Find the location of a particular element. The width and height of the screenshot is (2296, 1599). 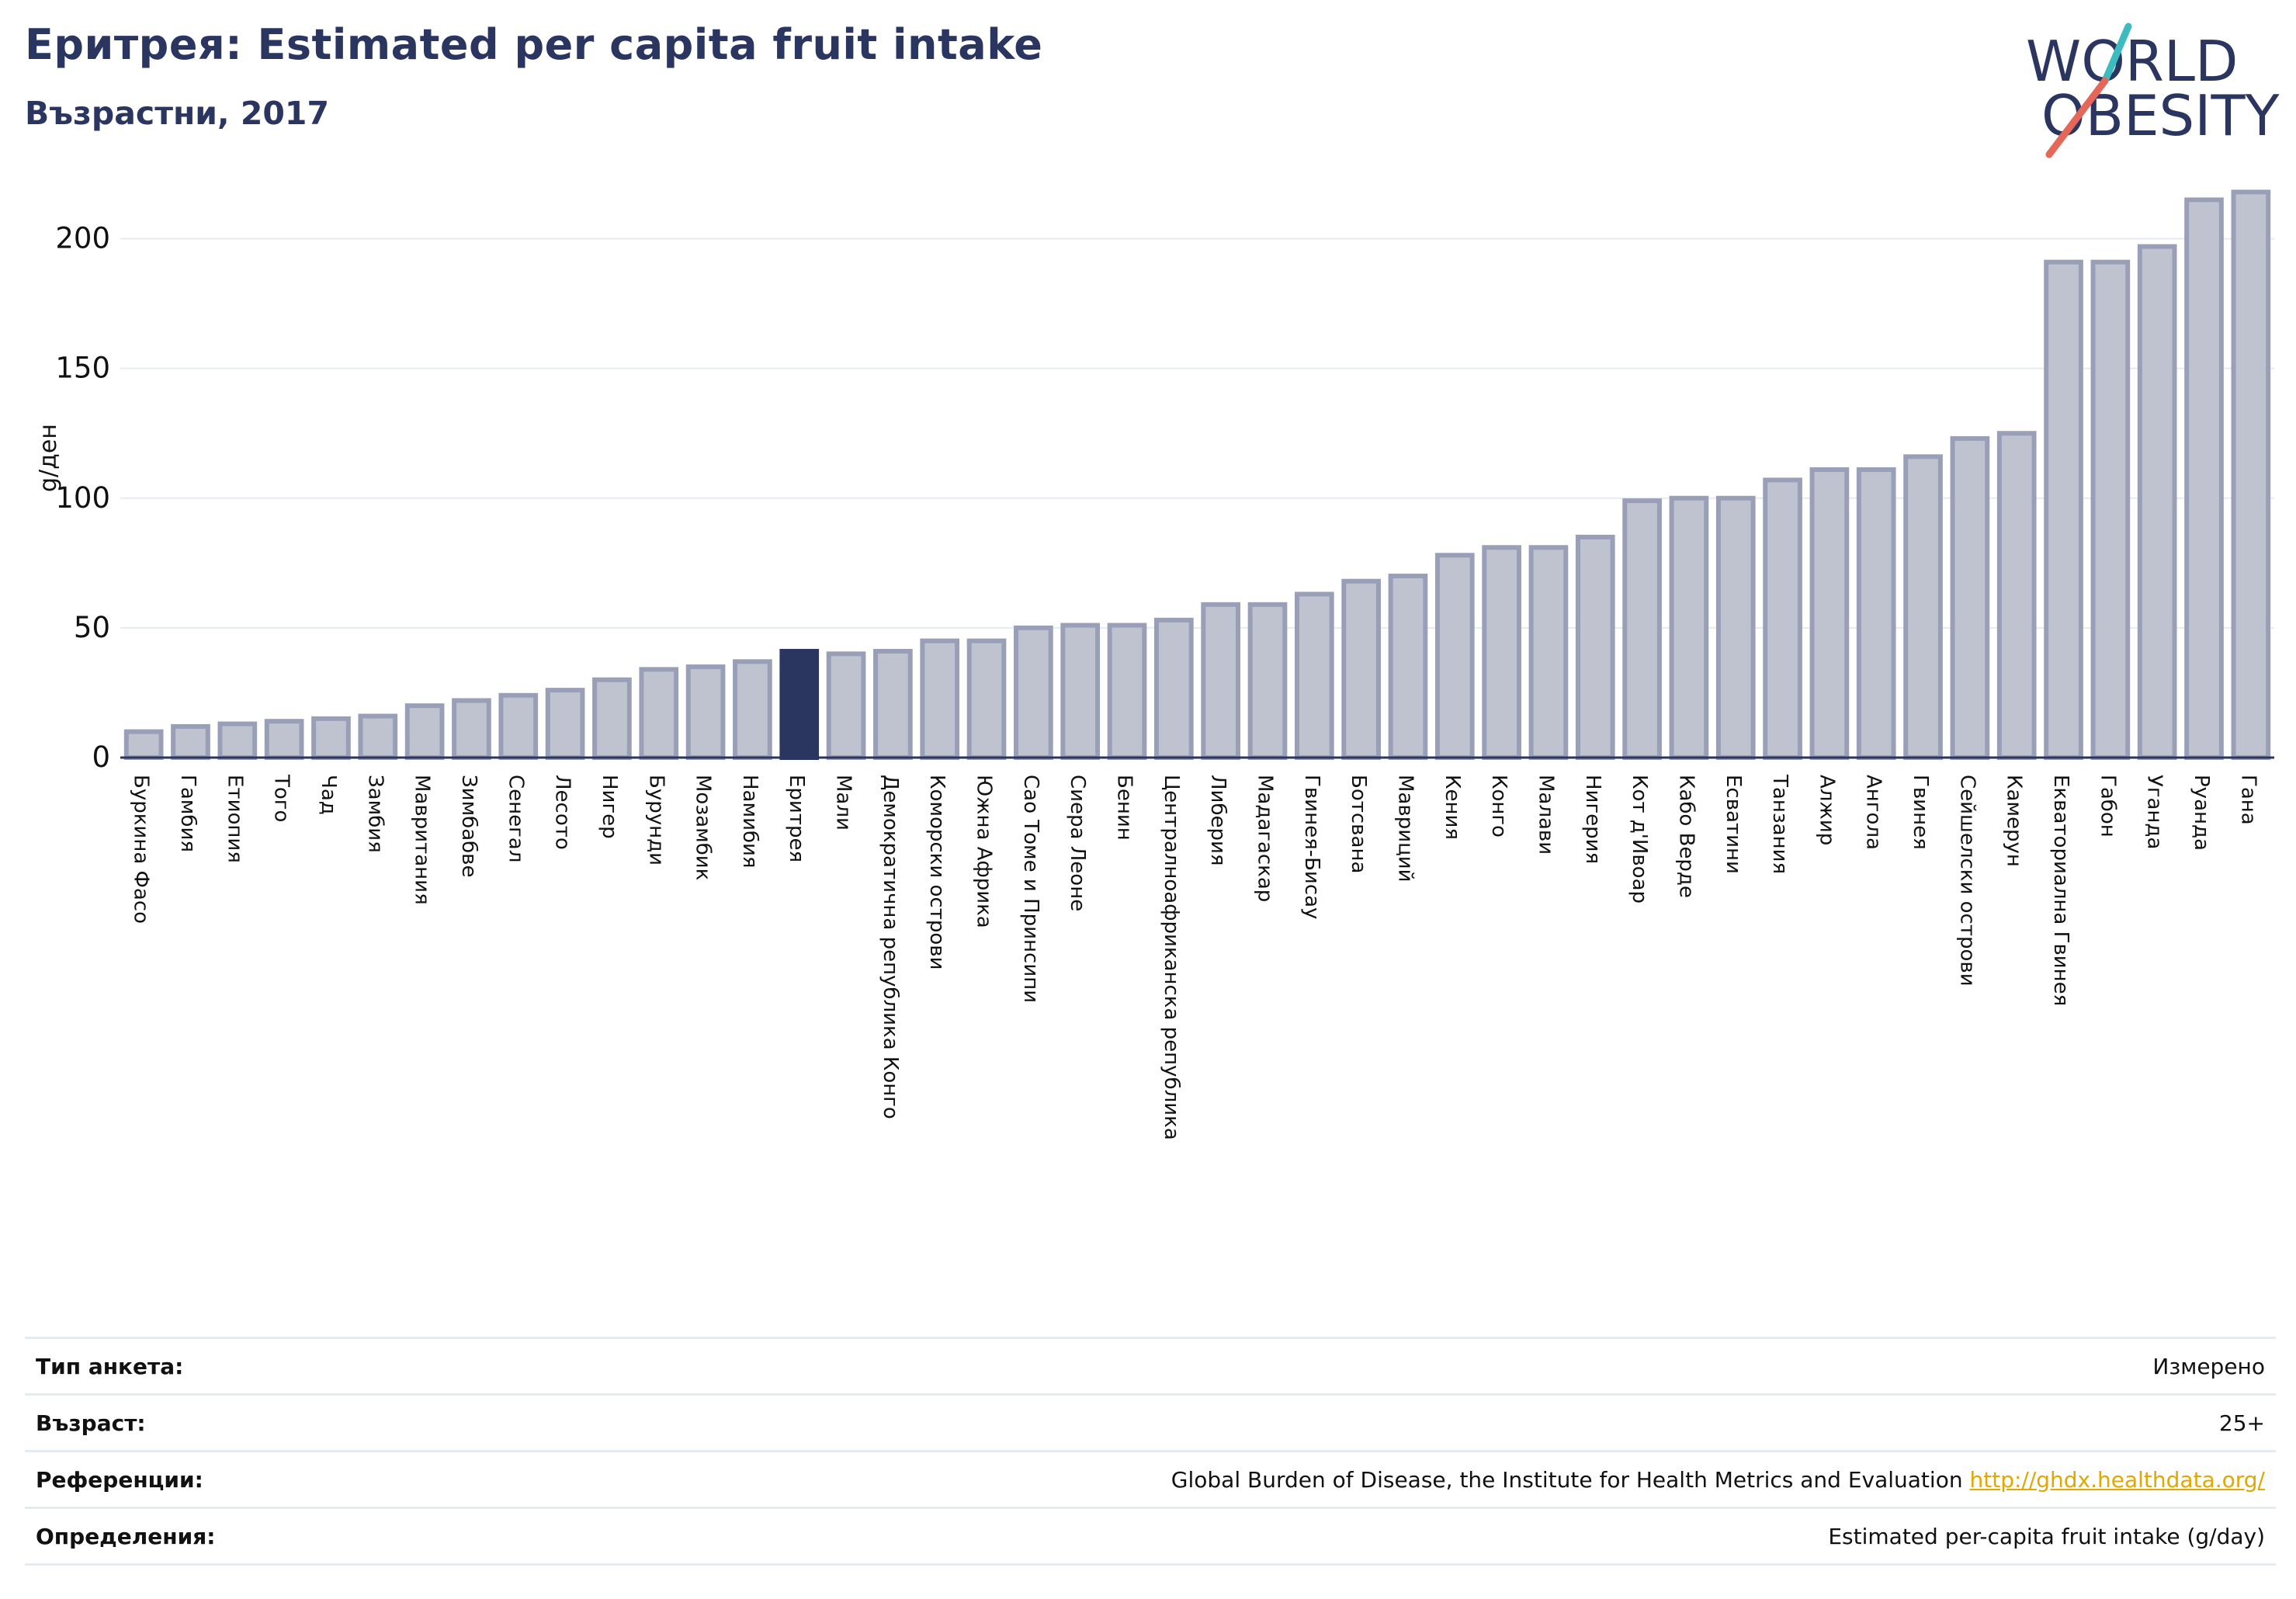

x-tick-label: Нигер is located at coordinates (609, 807).